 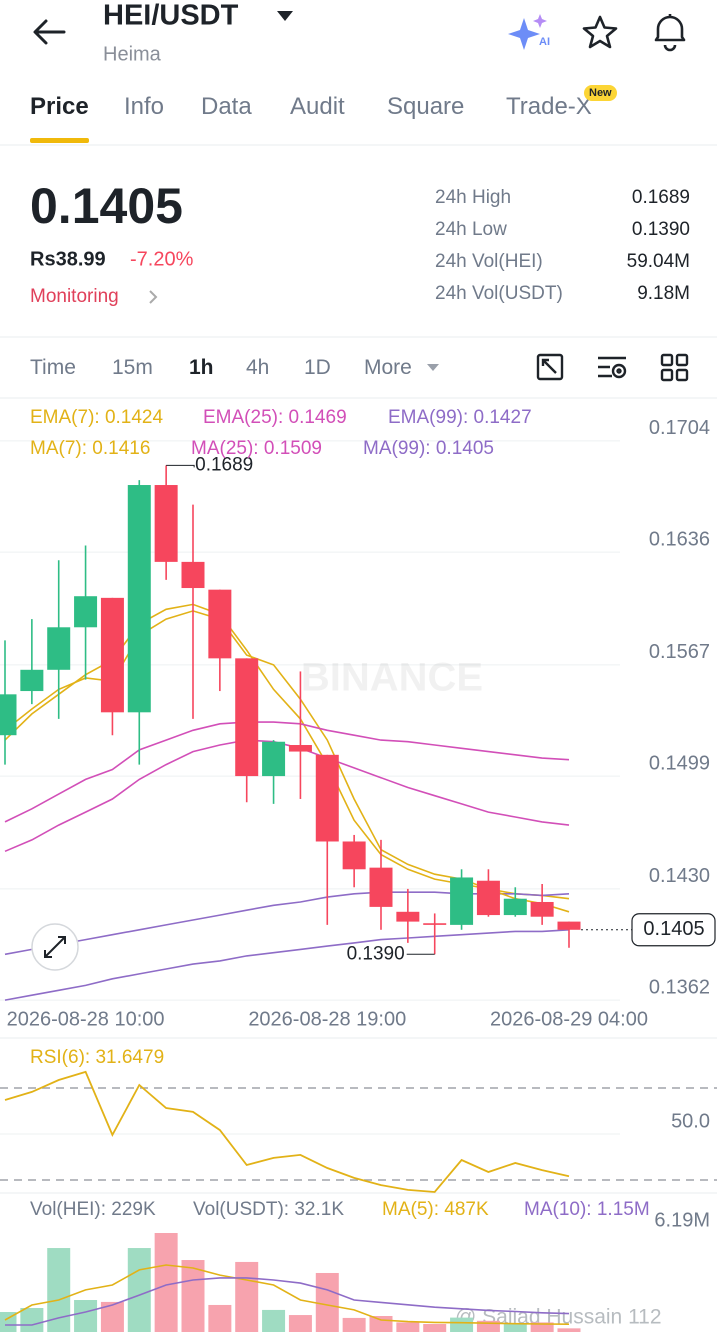 I want to click on interval-option: 15m, so click(x=132, y=367).